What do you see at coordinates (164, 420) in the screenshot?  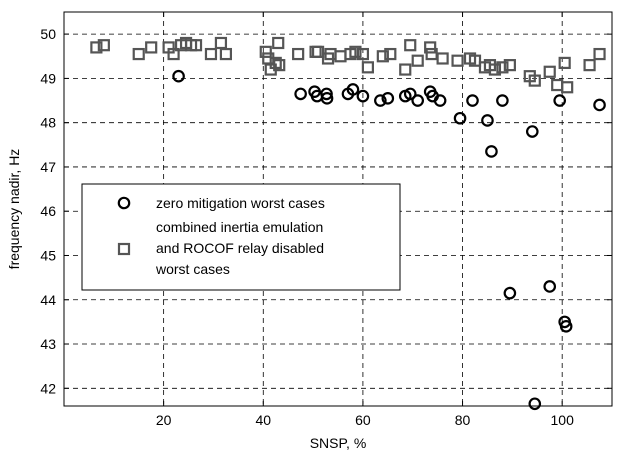 I see `x-tick-label: 20` at bounding box center [164, 420].